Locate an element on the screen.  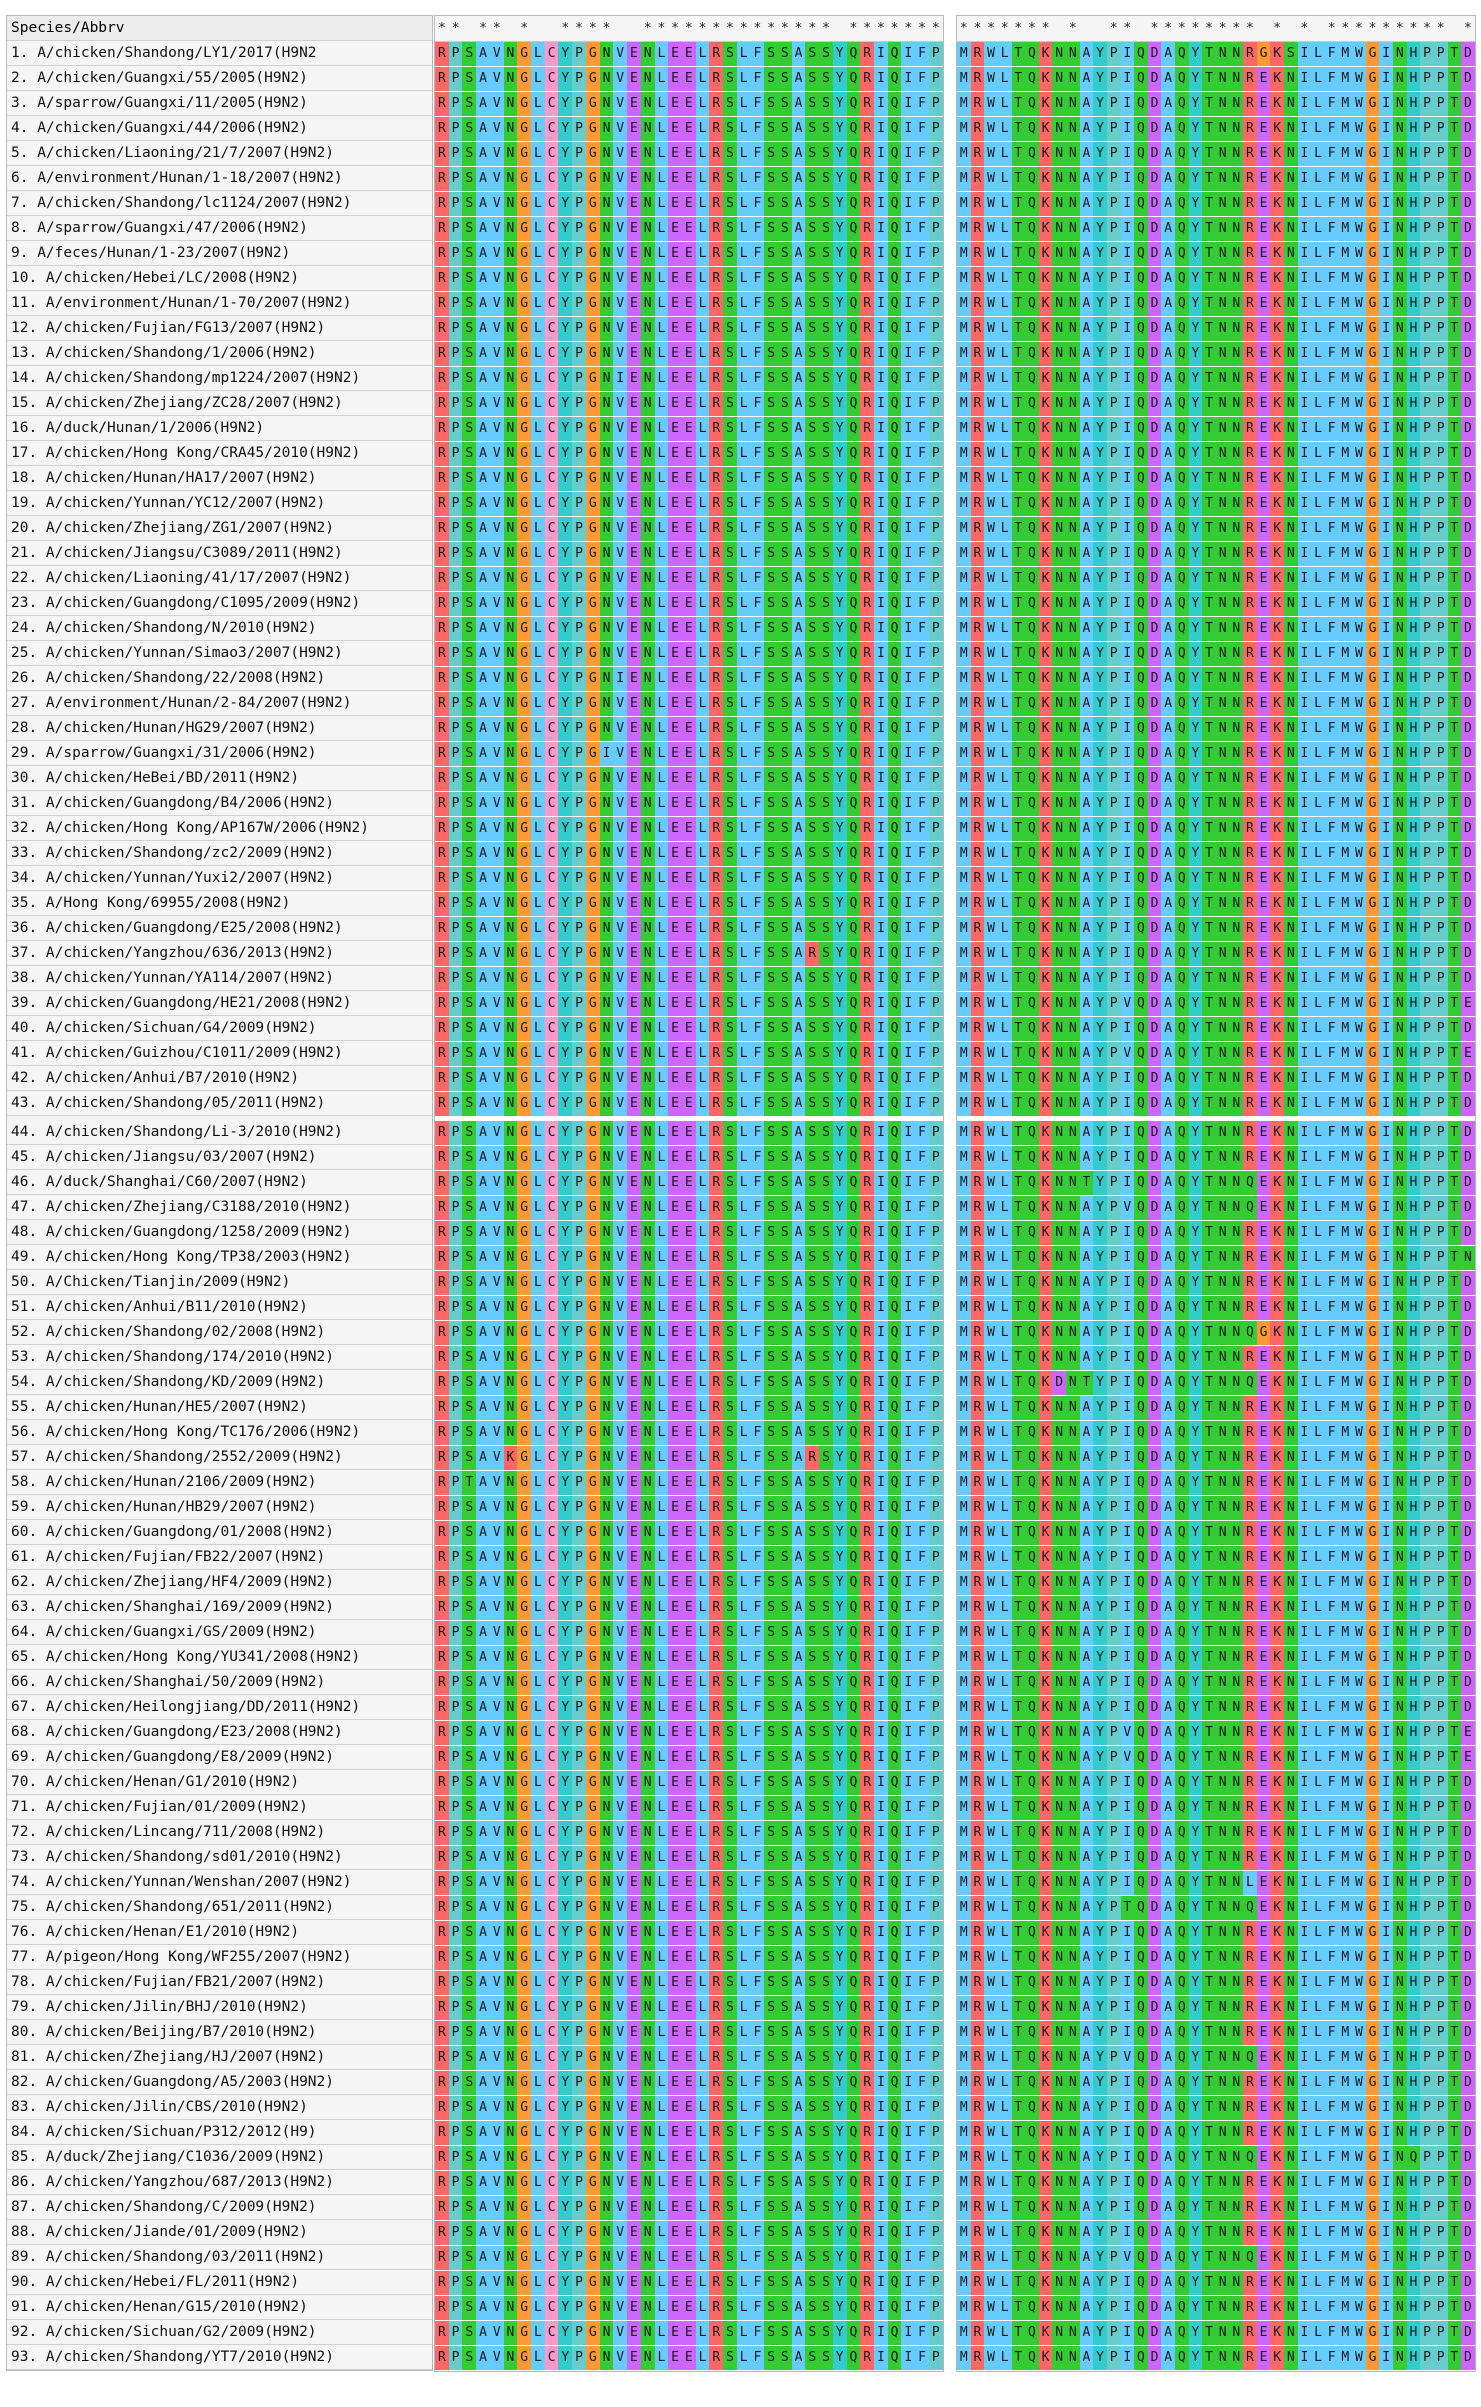
residue-cell: W is located at coordinates (991, 179).